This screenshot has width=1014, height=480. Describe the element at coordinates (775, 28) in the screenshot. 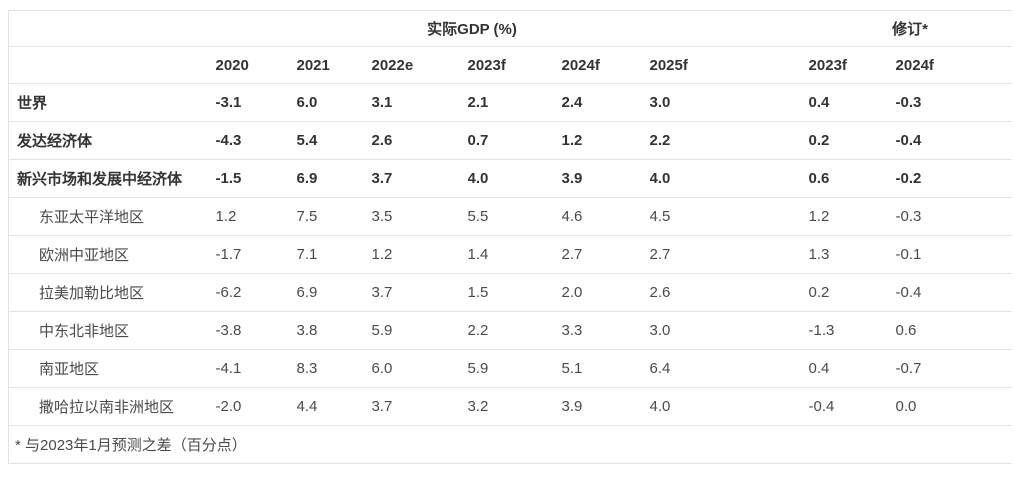

I see `group-spacer-cell` at that location.